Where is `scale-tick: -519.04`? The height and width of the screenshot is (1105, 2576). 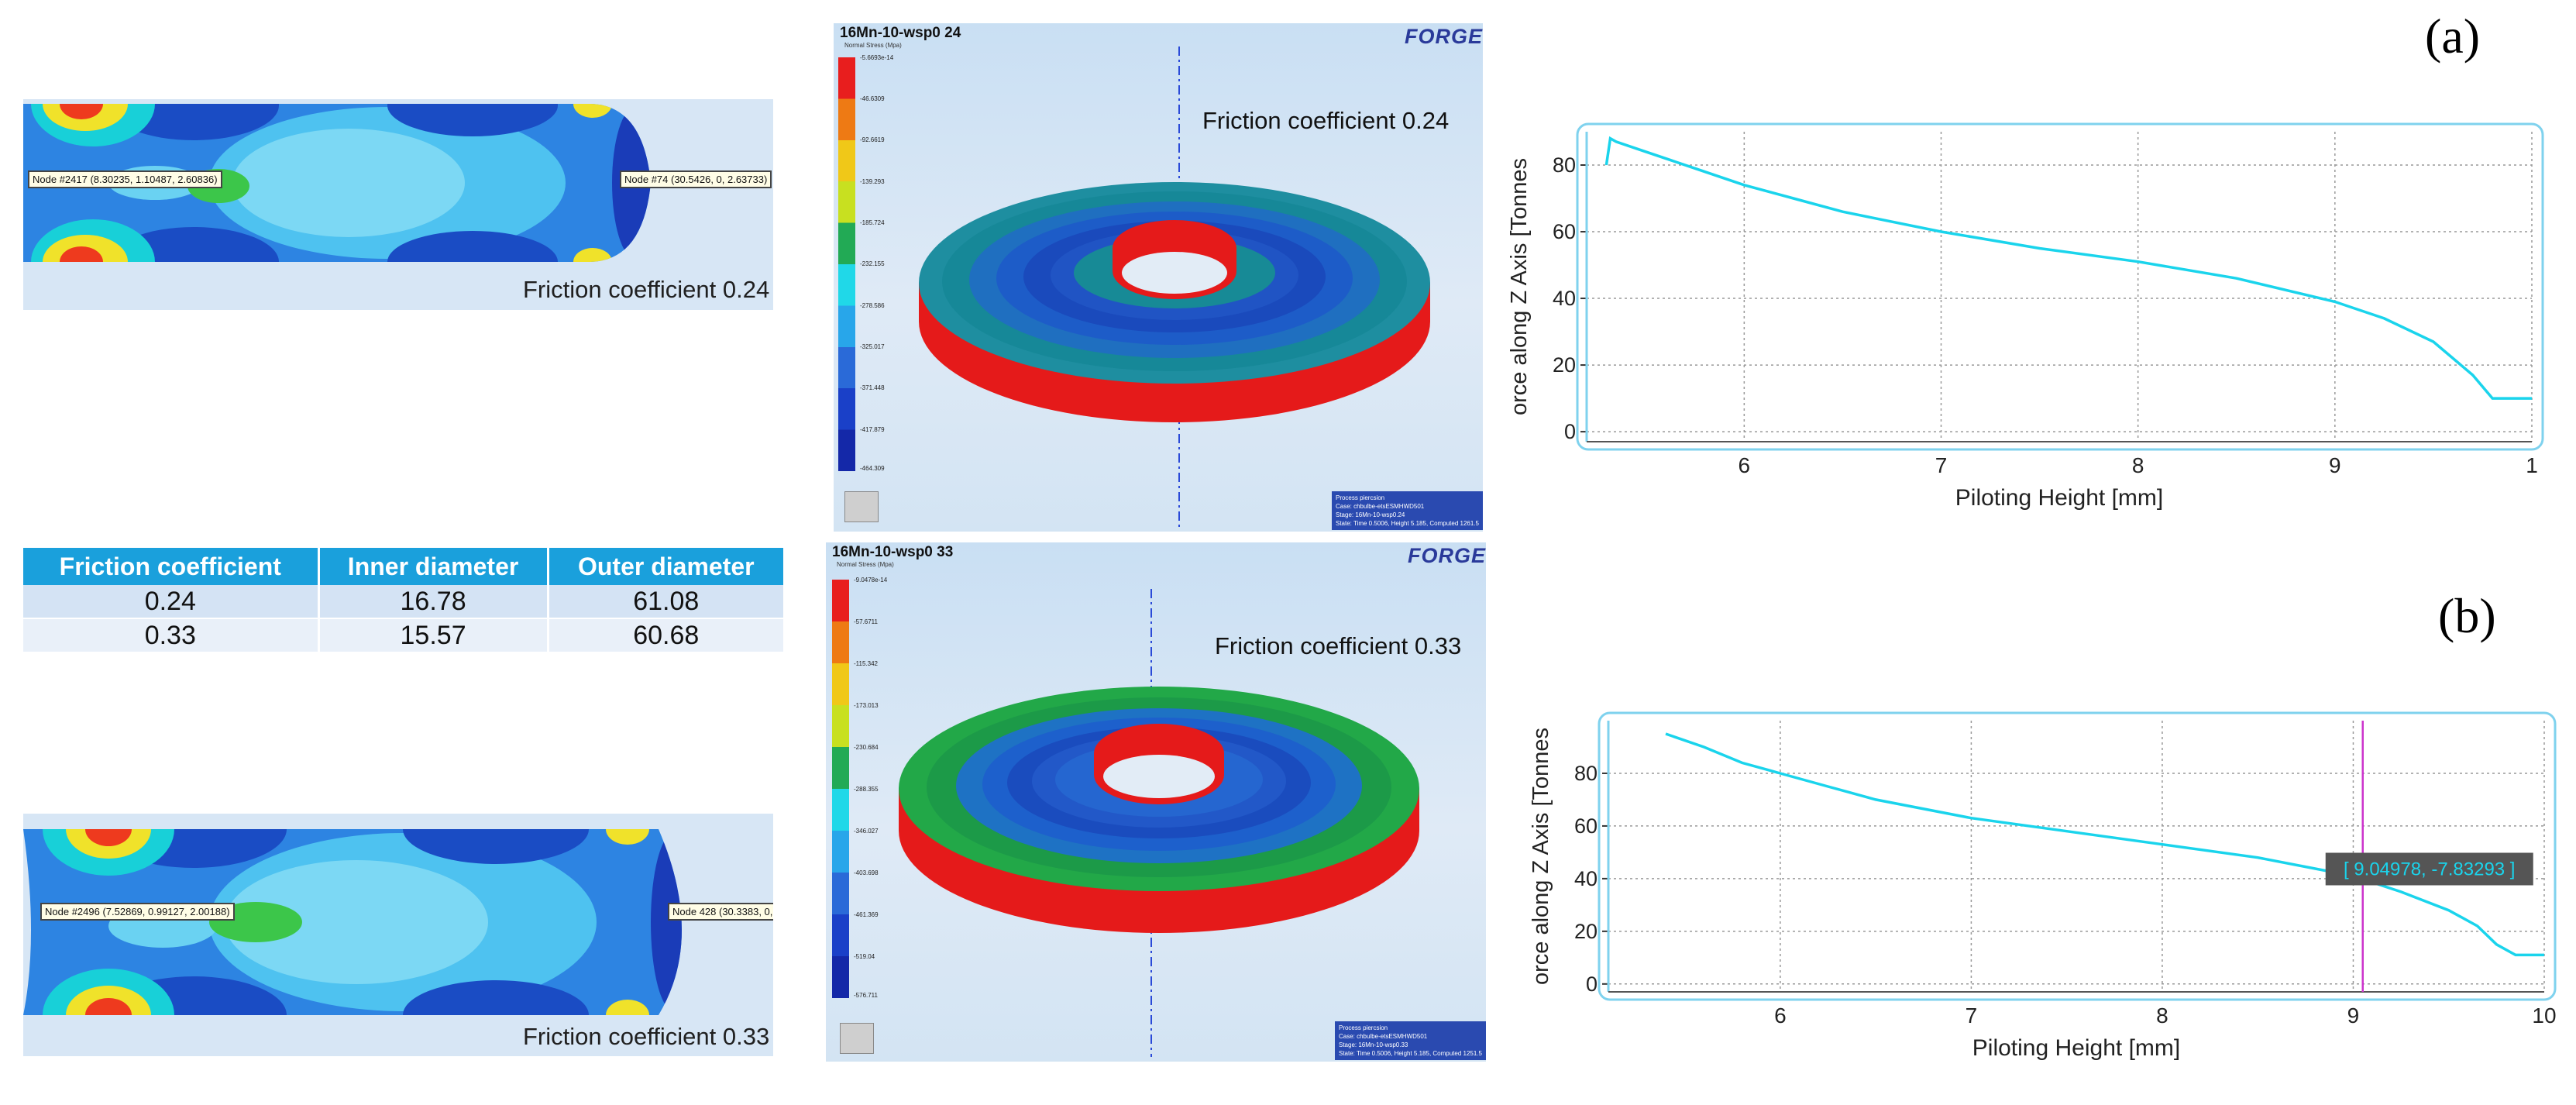
scale-tick: -519.04 is located at coordinates (864, 957).